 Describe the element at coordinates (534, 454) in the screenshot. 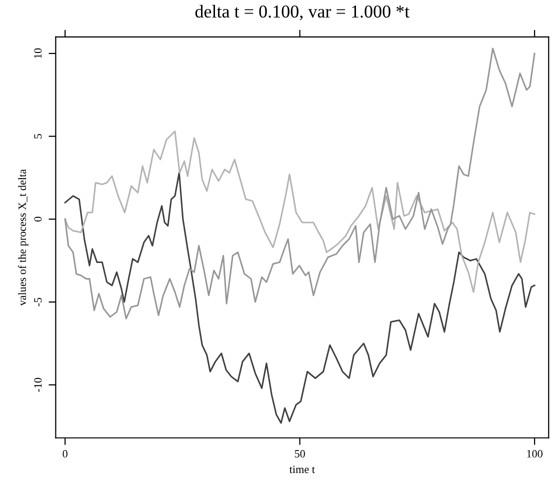

I see `x-tick-label: 100` at that location.